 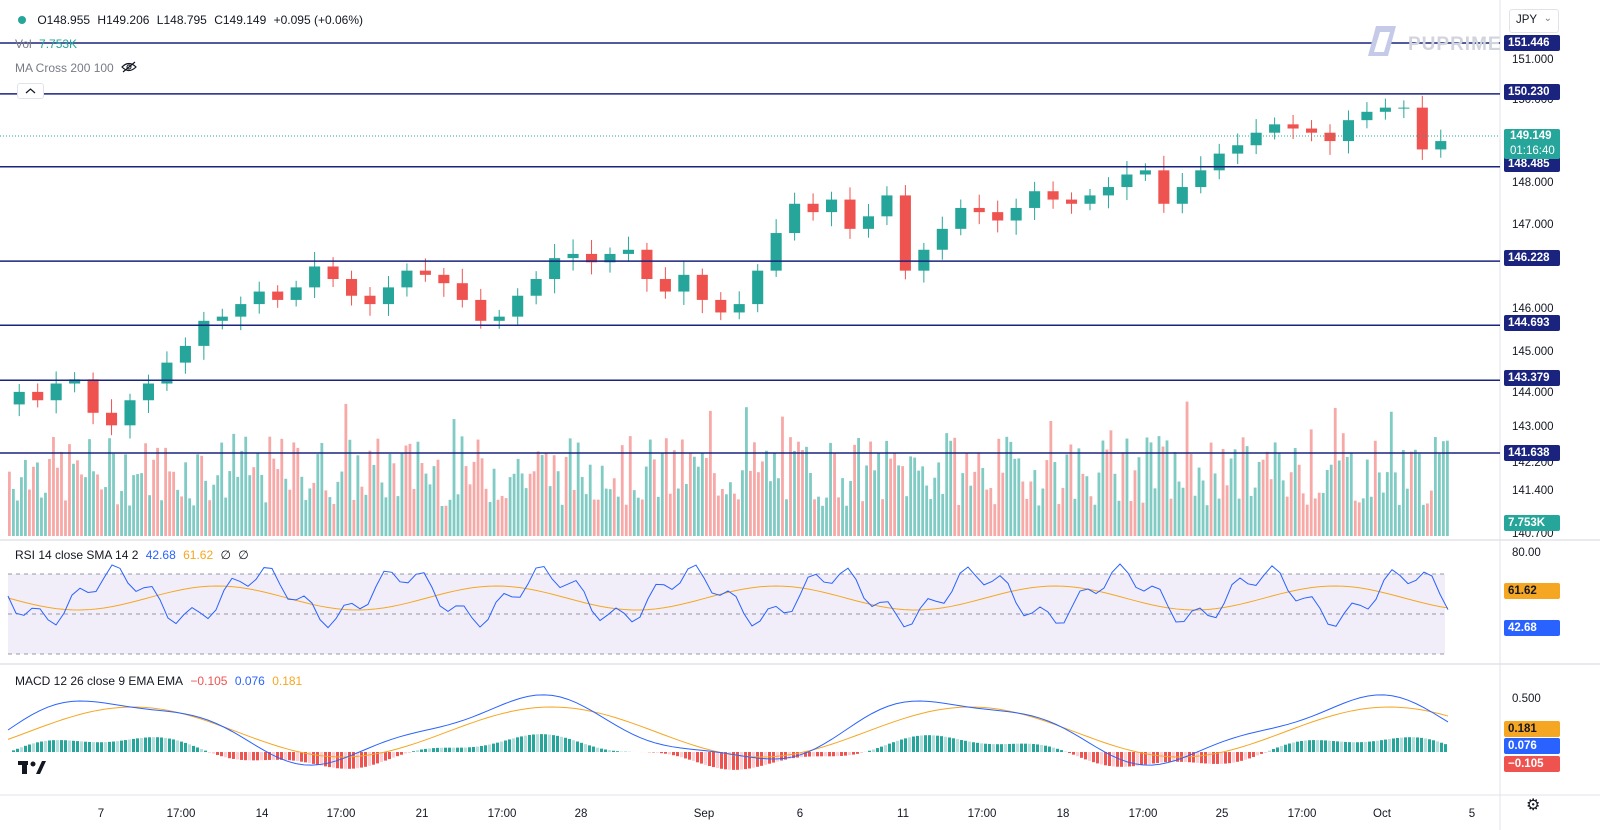 I want to click on eye-hidden-icon, so click(x=129, y=68).